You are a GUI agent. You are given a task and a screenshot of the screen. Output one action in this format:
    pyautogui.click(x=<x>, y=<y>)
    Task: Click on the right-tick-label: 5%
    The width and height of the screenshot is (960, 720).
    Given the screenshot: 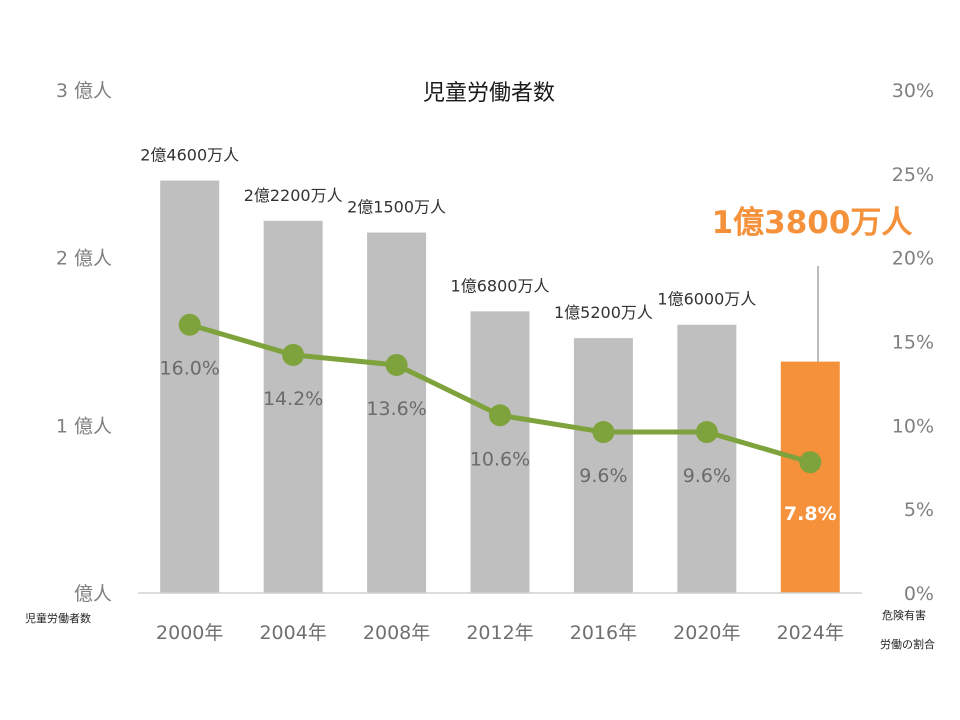 What is the action you would take?
    pyautogui.click(x=919, y=510)
    